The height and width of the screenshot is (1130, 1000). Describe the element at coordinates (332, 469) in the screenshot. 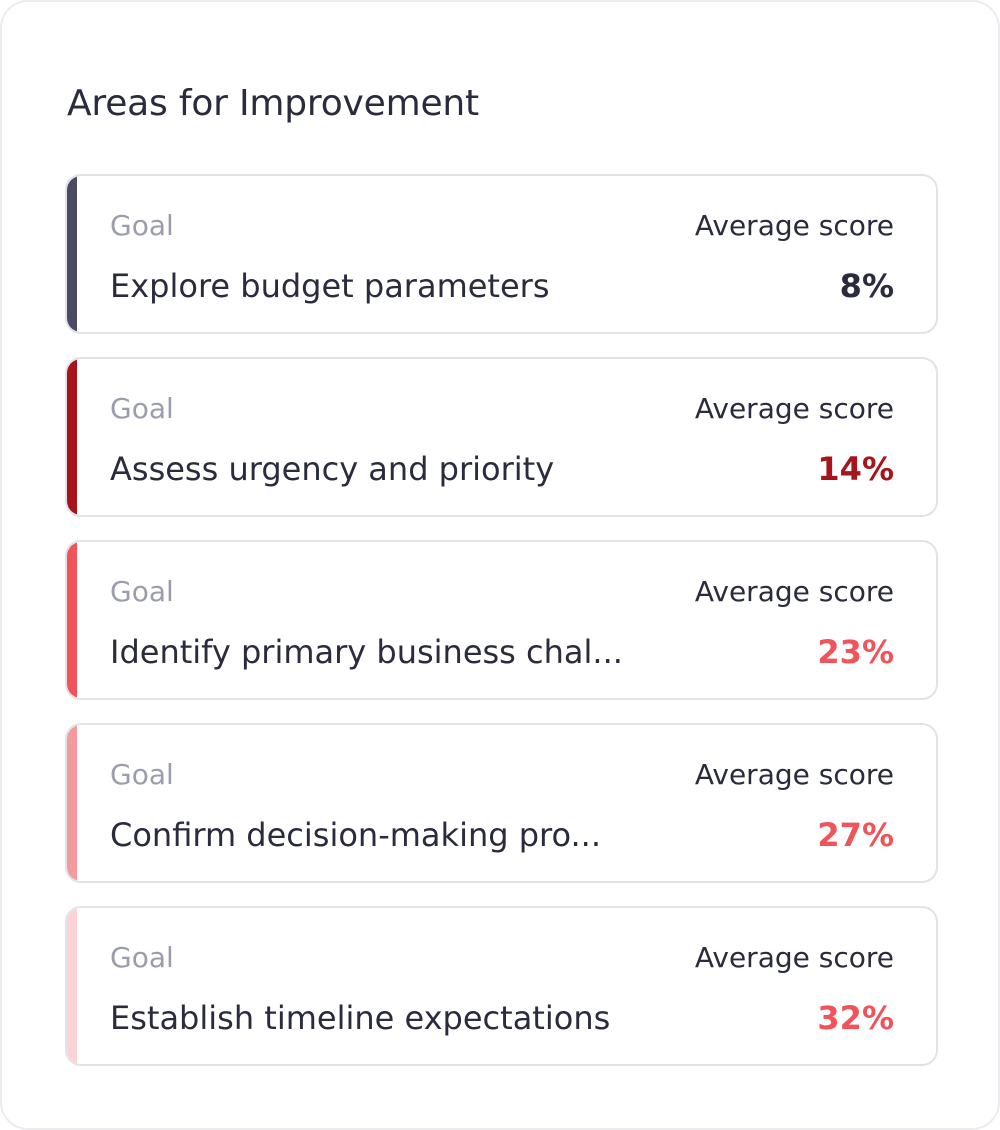

I see `goal-name: Assess urgency and priority` at that location.